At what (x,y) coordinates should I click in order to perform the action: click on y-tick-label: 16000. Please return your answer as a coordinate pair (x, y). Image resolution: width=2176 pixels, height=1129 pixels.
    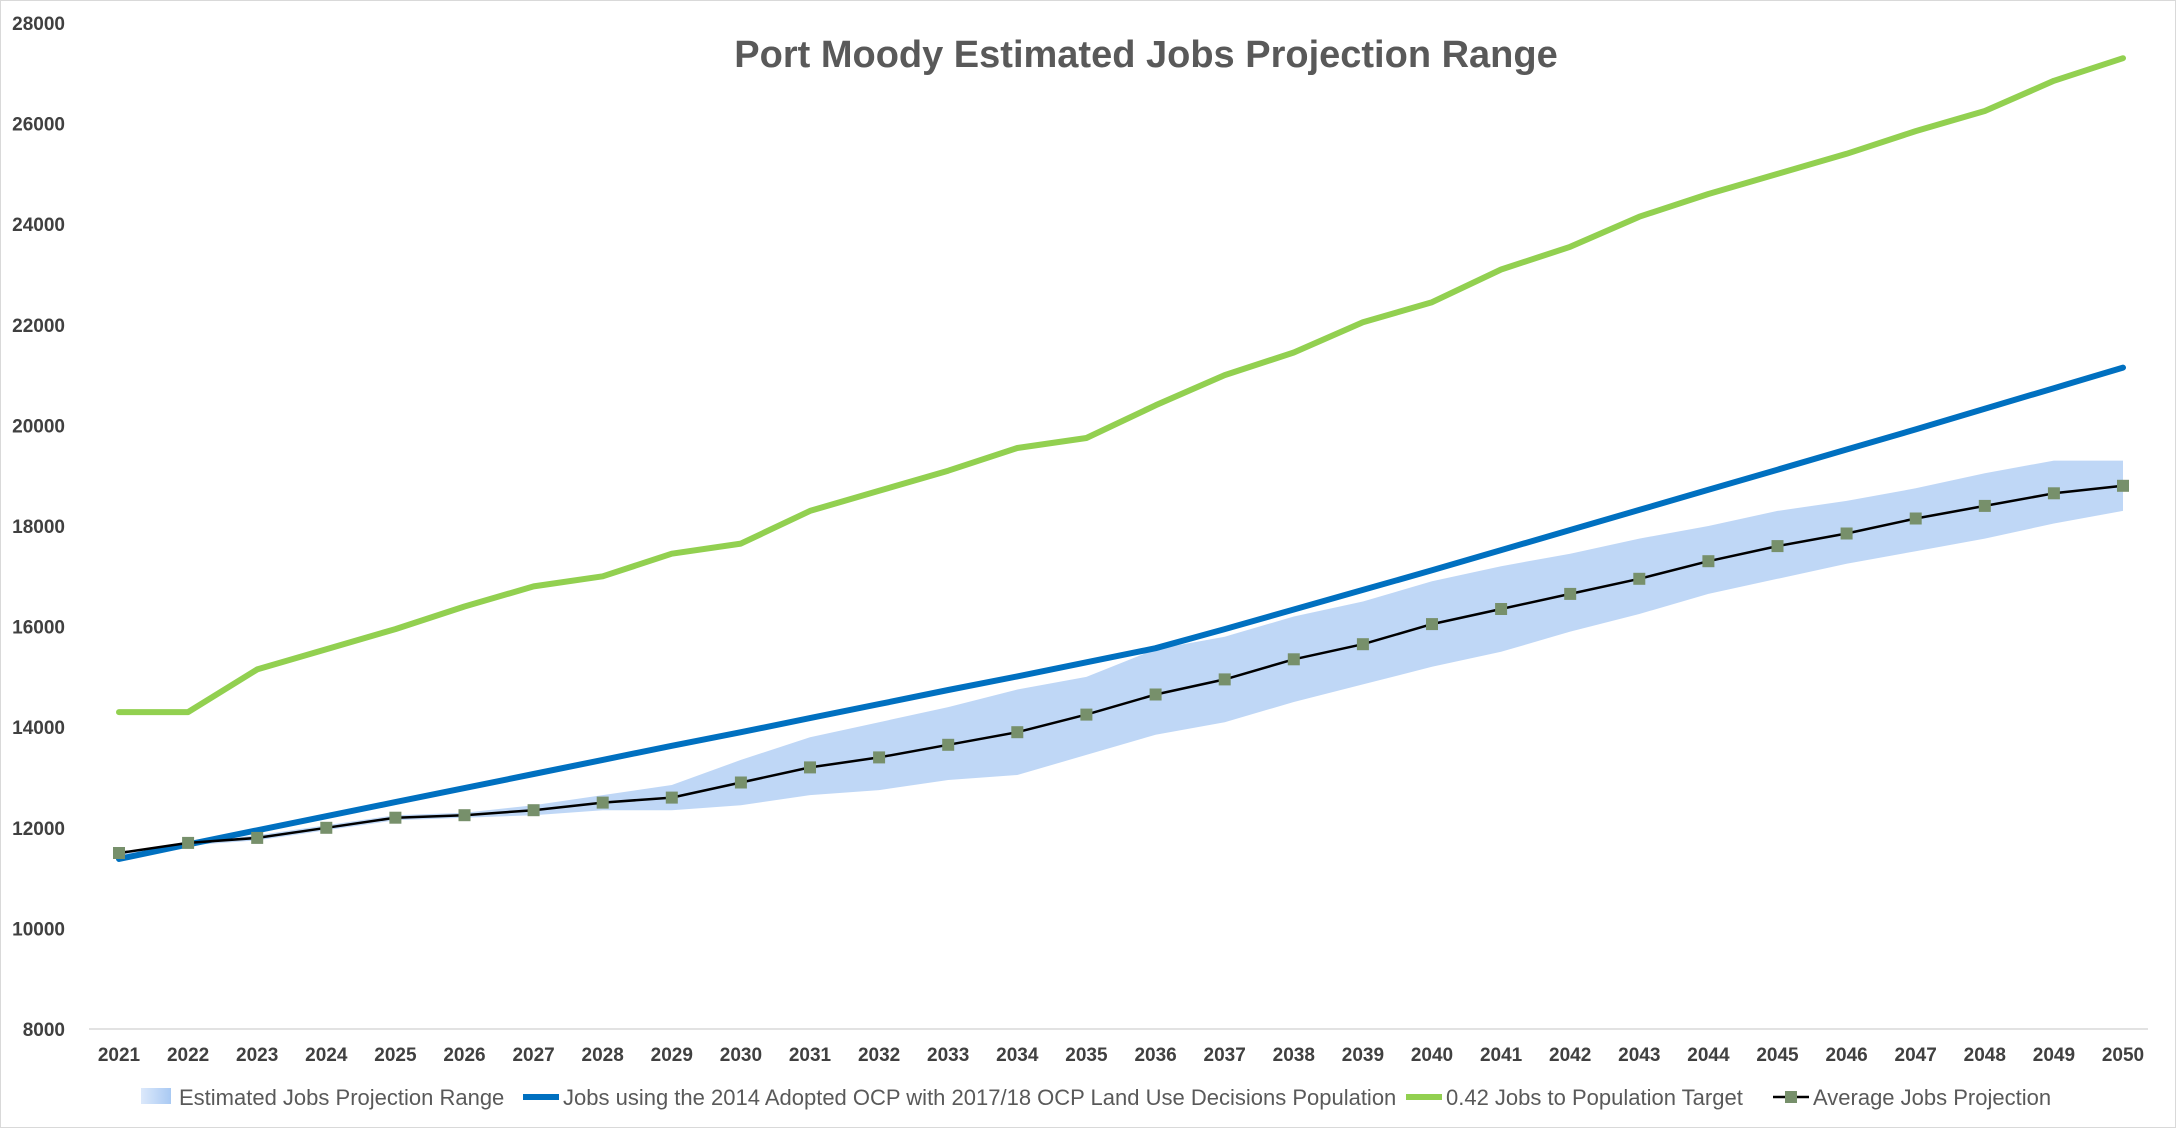
    Looking at the image, I should click on (38, 628).